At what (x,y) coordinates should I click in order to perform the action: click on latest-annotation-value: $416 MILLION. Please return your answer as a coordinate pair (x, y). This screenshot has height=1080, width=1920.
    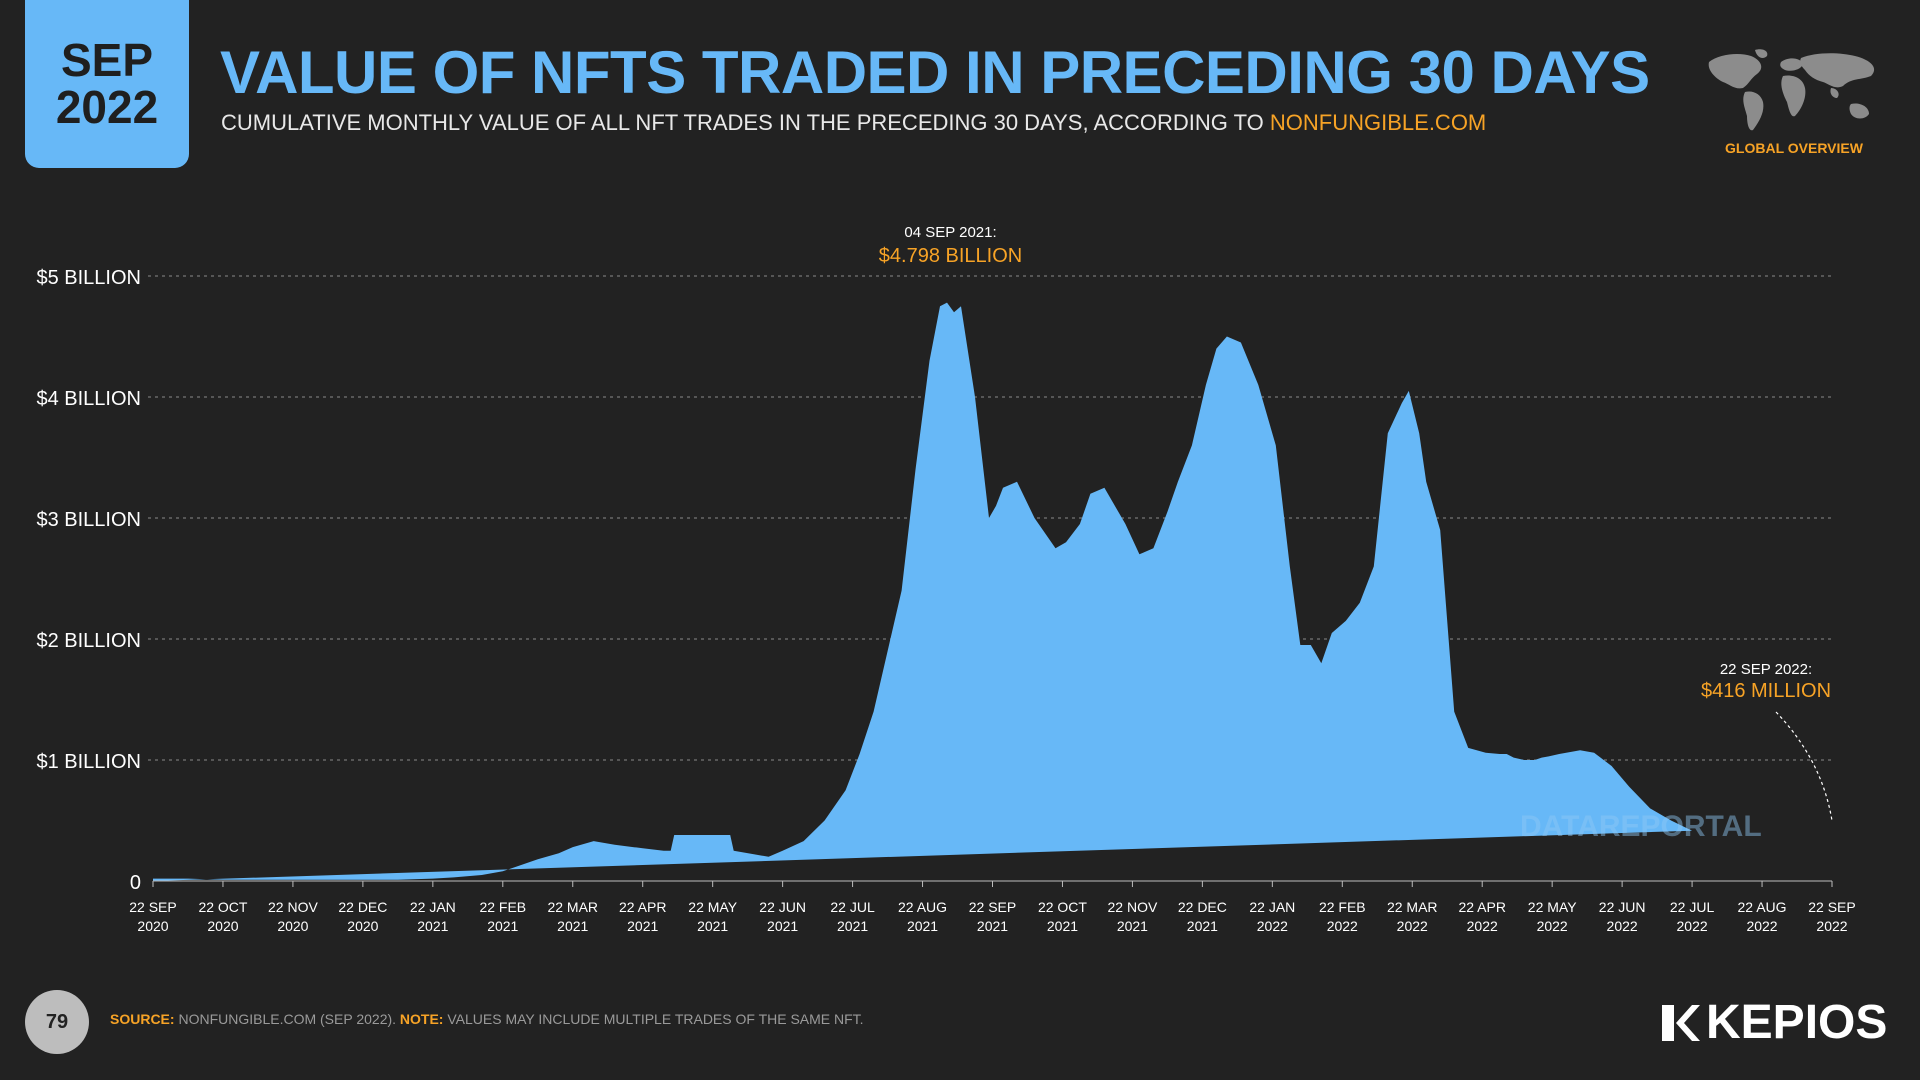
    Looking at the image, I should click on (1766, 691).